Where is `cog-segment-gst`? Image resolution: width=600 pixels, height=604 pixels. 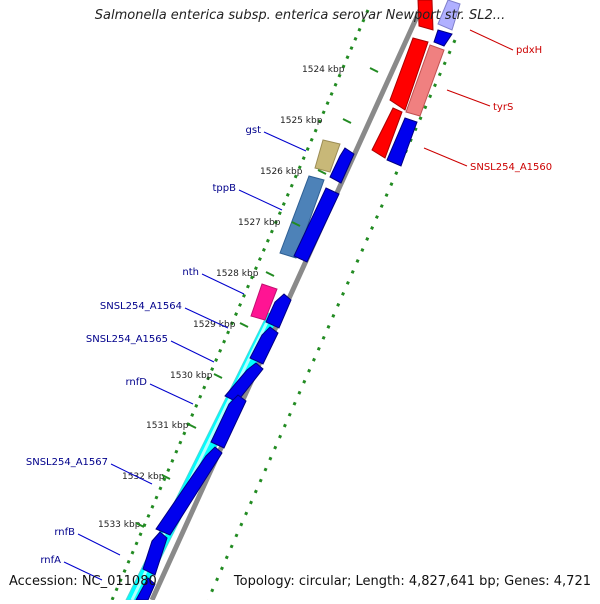 cog-segment-gst is located at coordinates (327, 156).